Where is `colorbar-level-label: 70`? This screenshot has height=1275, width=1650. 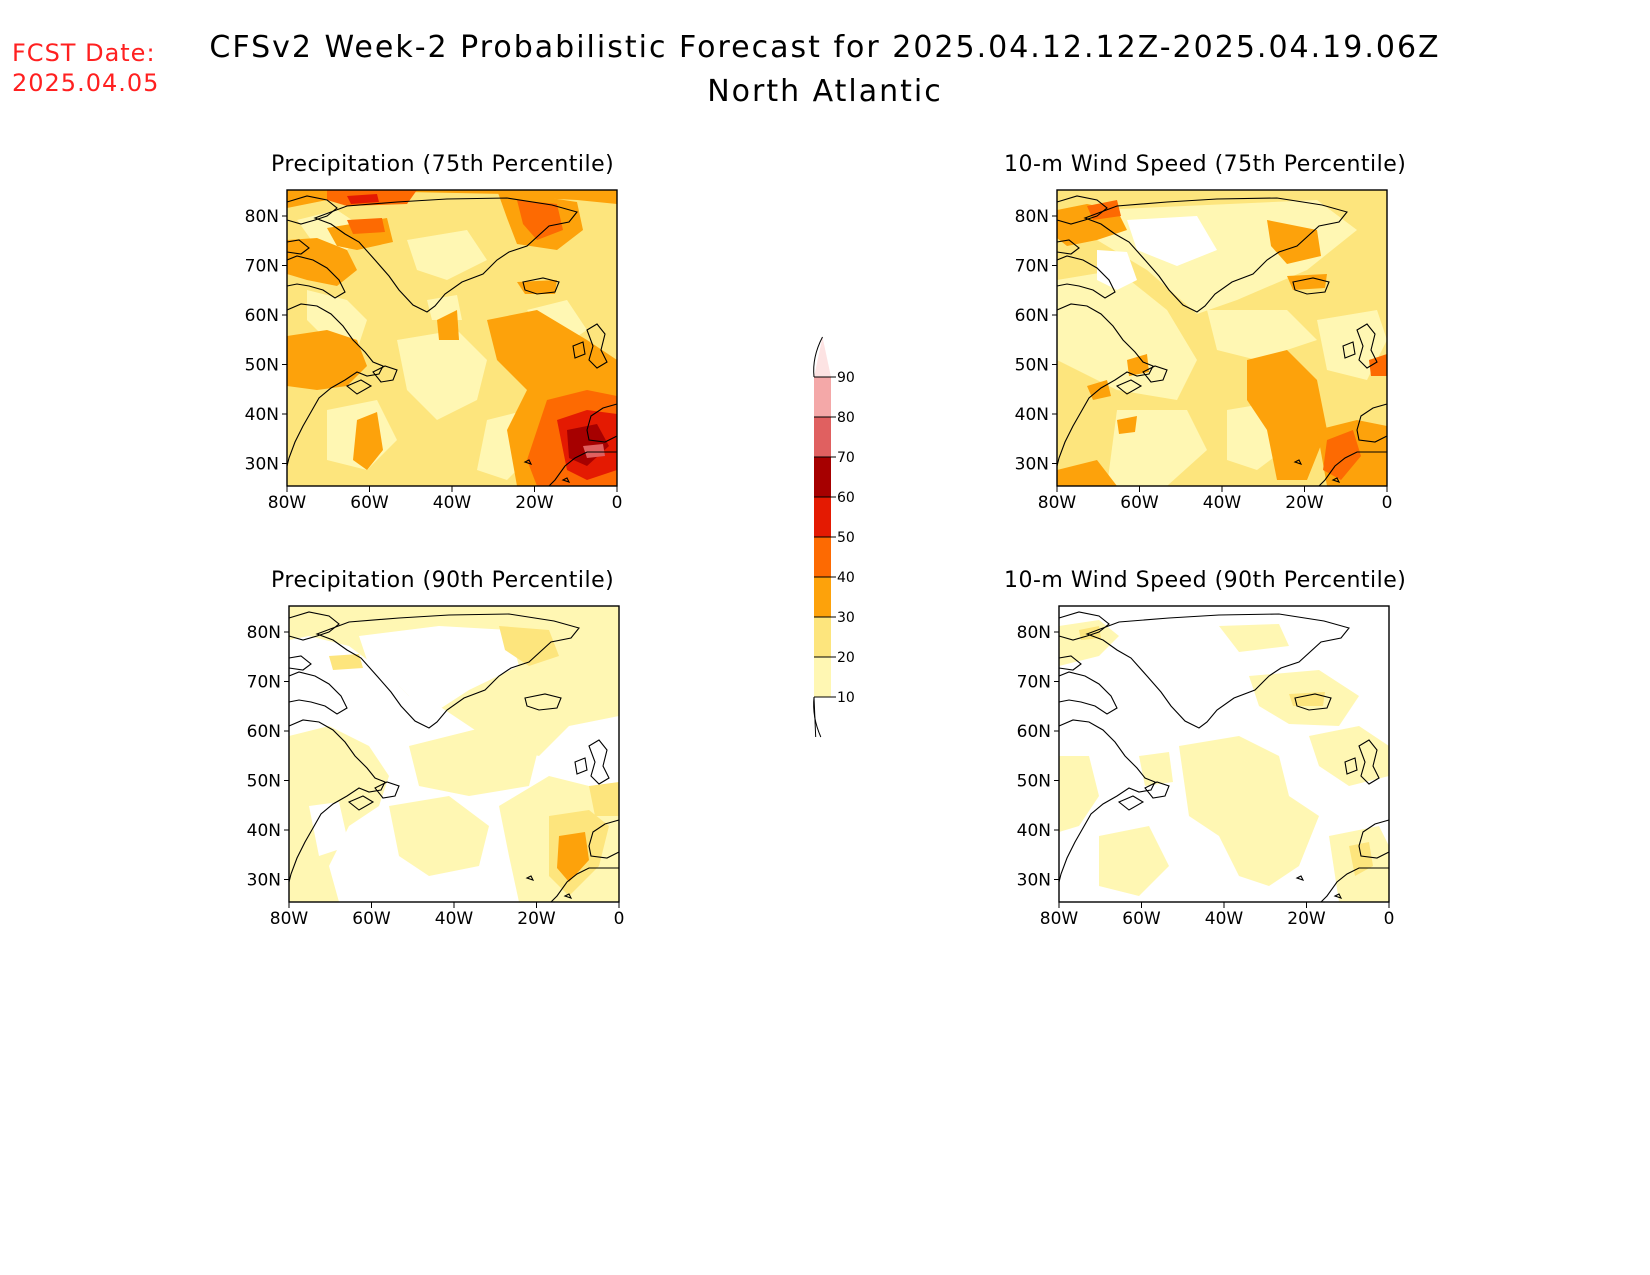
colorbar-level-label: 70 is located at coordinates (846, 458).